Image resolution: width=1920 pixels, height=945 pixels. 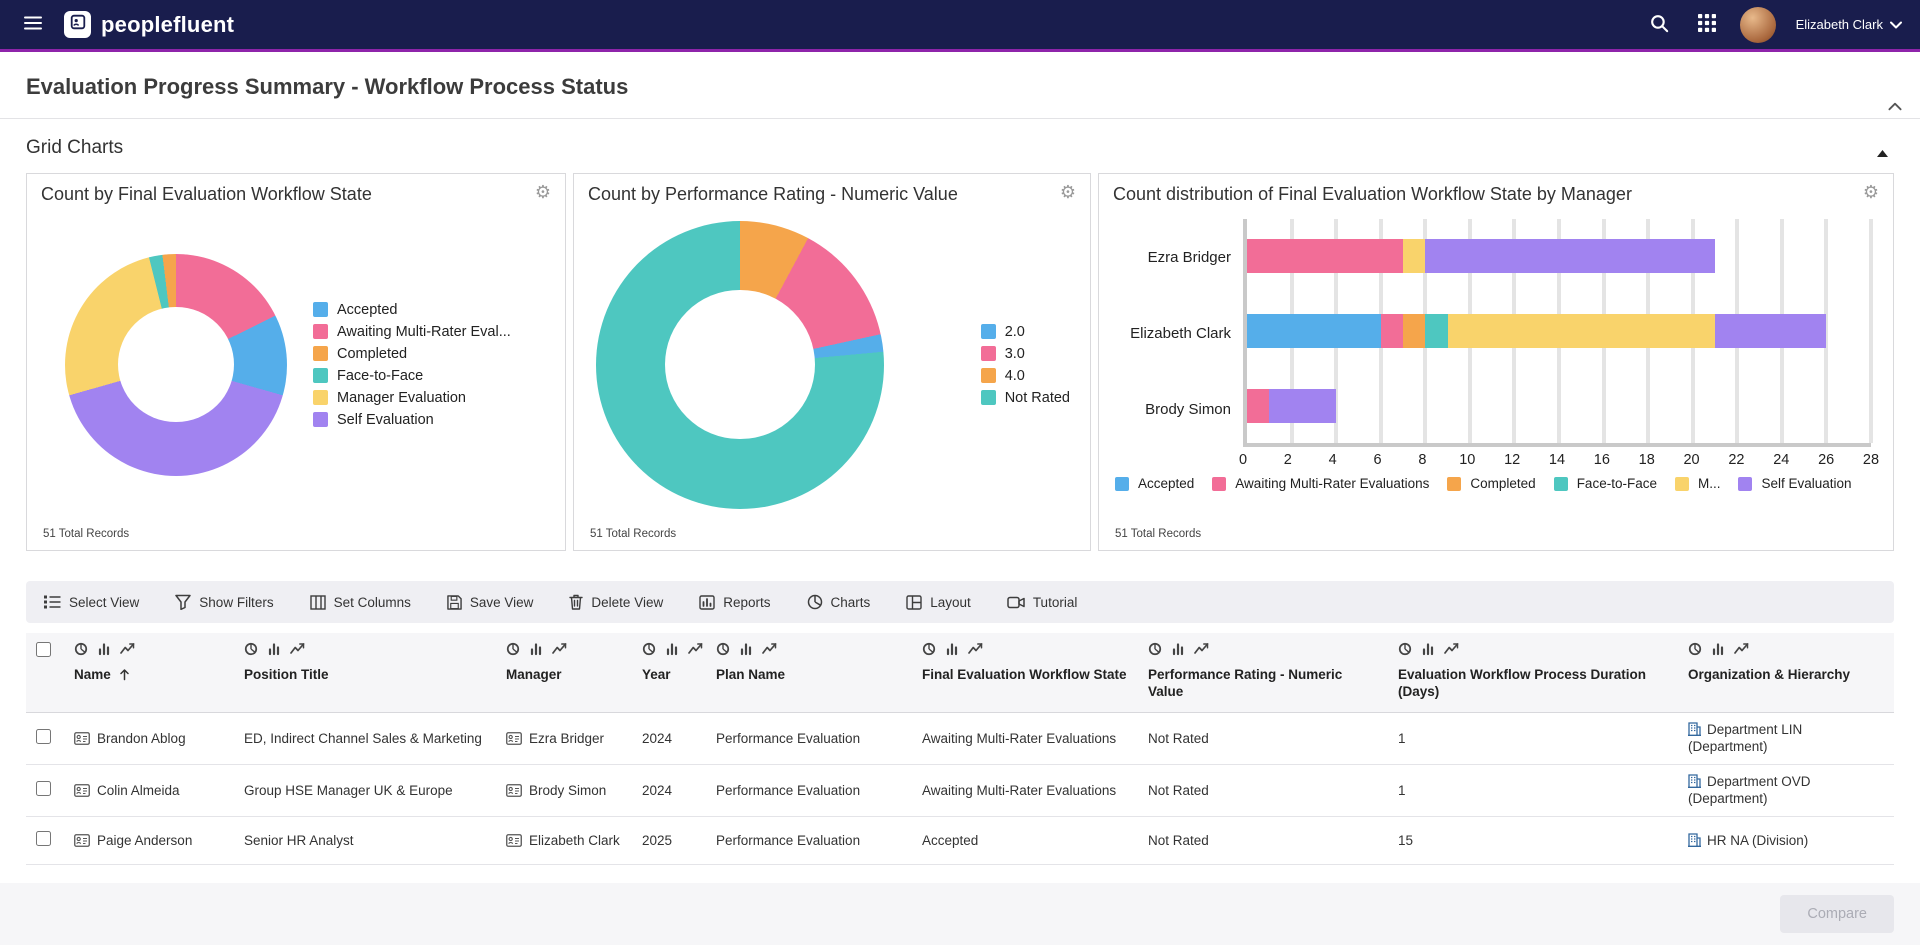 I want to click on collapse-page-button, so click(x=1895, y=106).